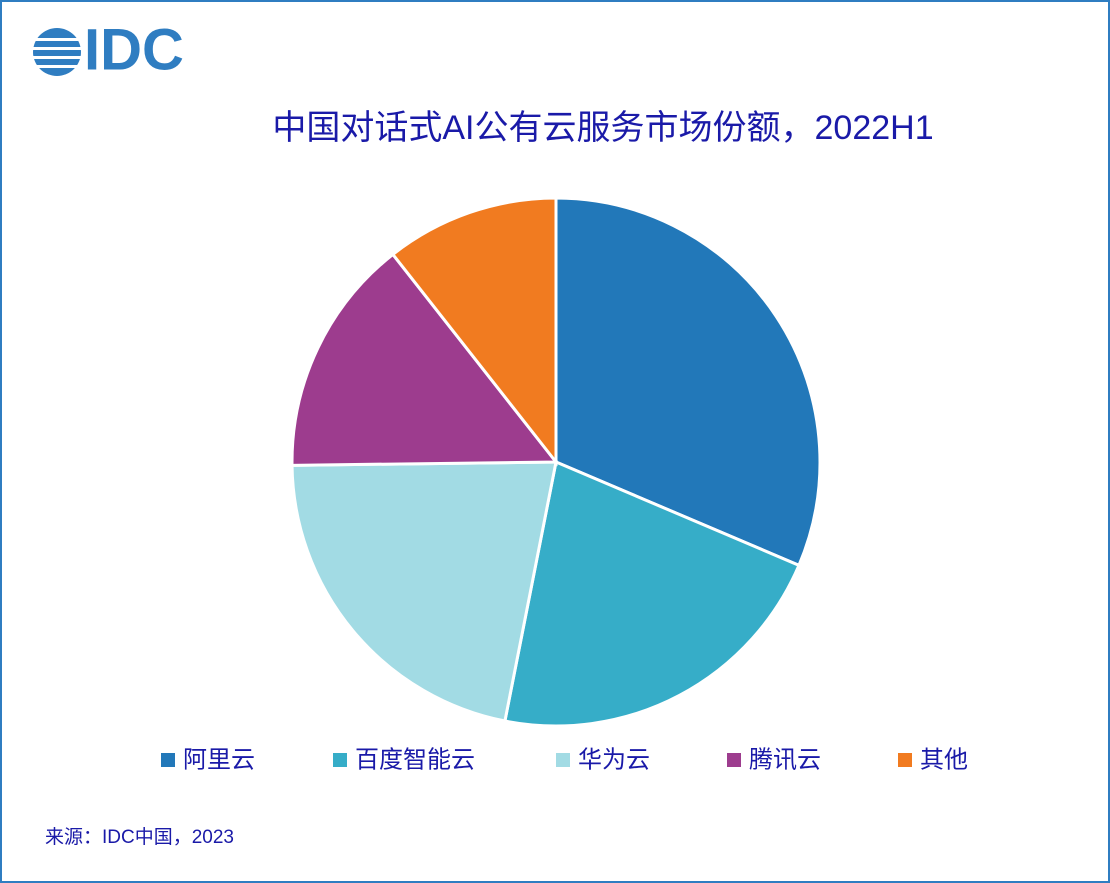 This screenshot has width=1110, height=883. I want to click on source: 来源：IDC中国，2023, so click(139, 837).